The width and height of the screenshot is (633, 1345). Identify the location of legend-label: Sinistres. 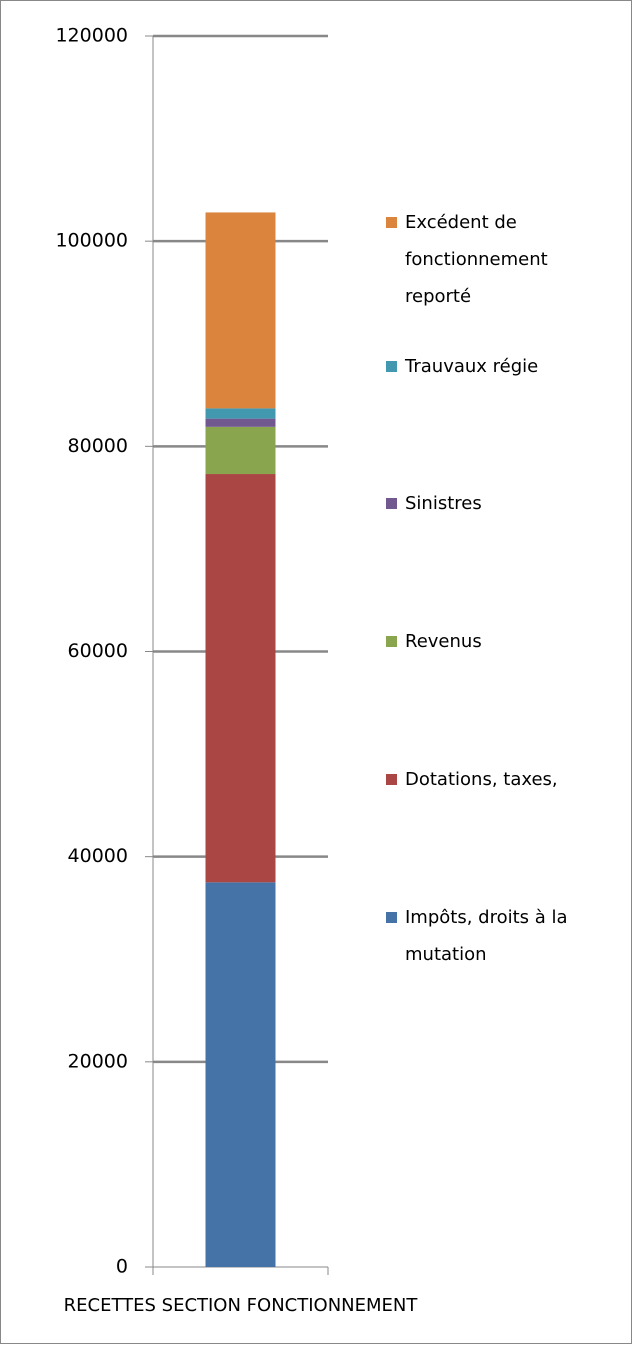
(443, 503).